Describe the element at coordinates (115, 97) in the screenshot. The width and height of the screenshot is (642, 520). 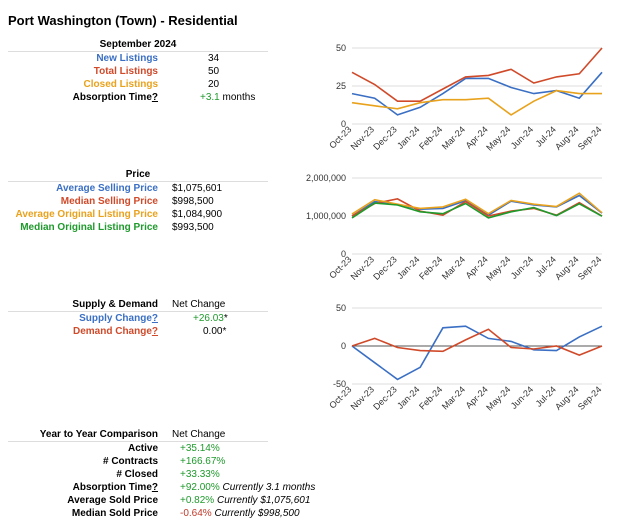
I see `absorption-time-label: Absorption Time?` at that location.